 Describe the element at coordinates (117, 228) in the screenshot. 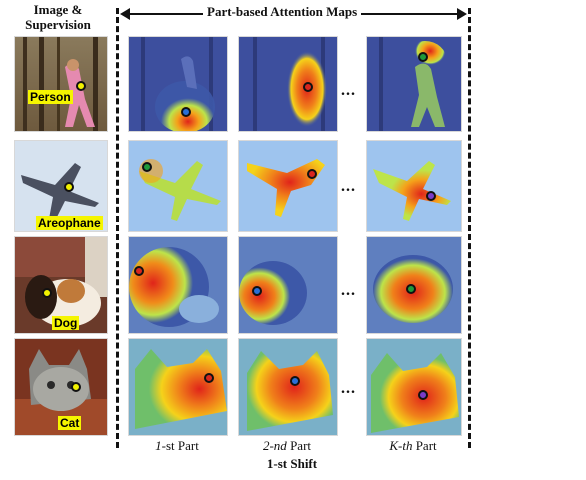

I see `left-divider` at that location.